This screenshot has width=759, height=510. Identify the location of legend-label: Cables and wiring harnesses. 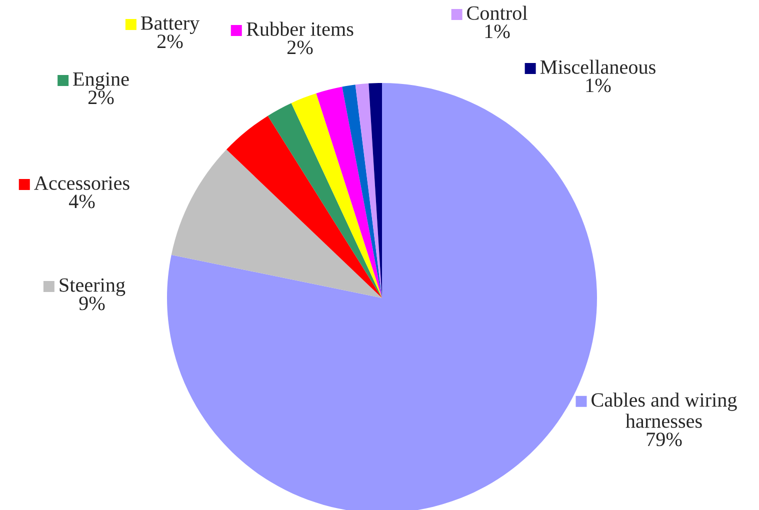
(664, 410).